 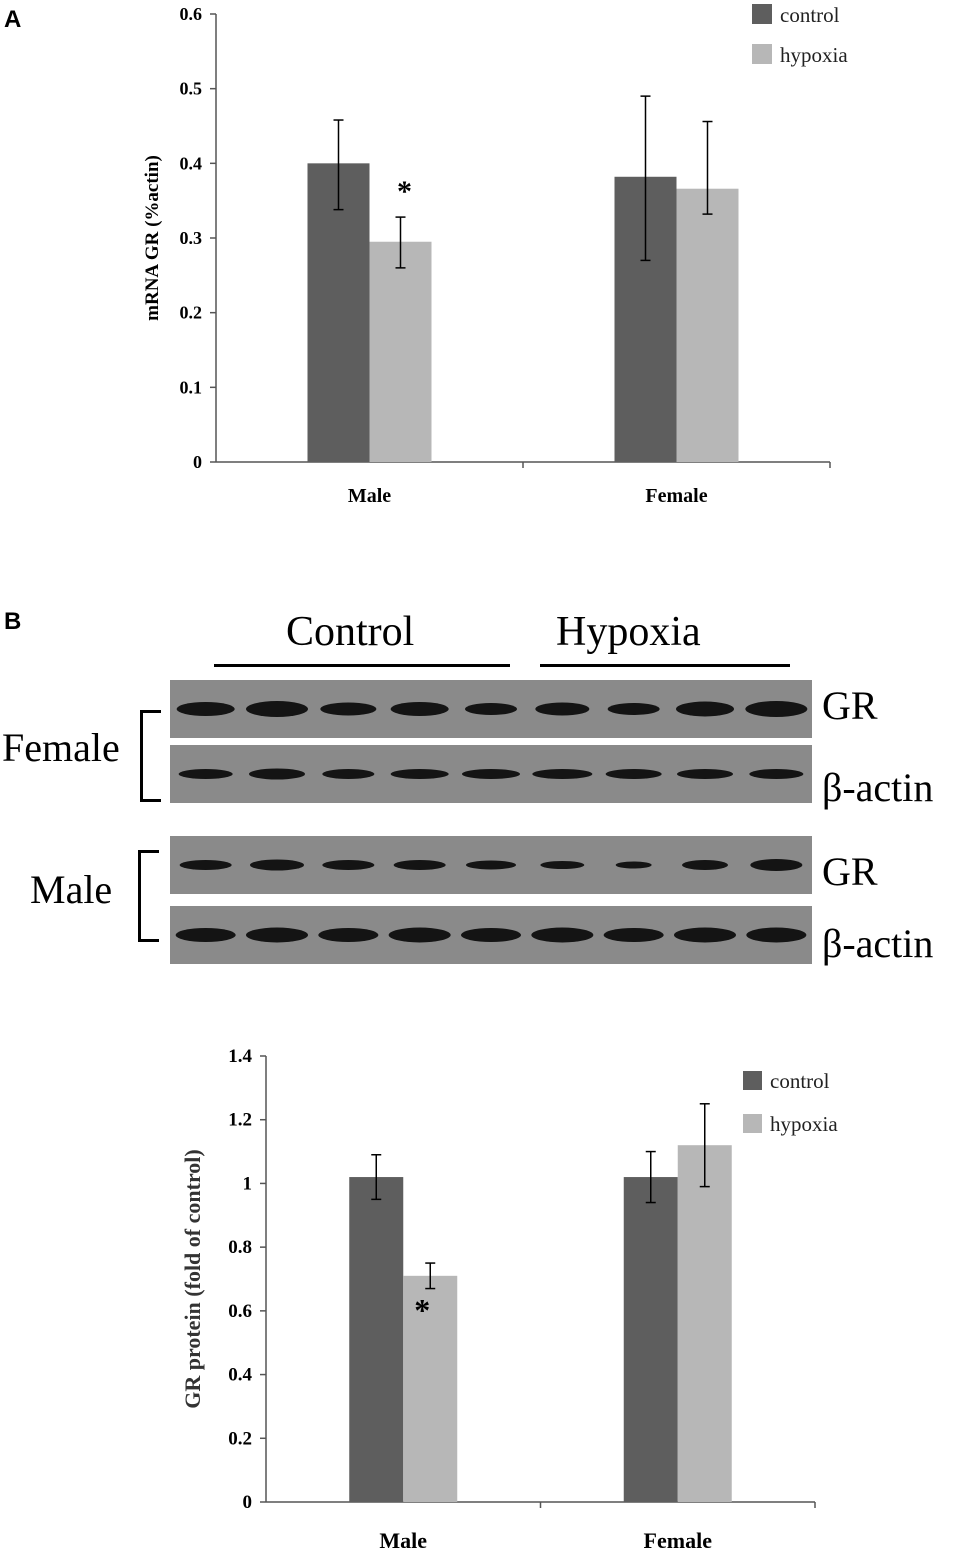 I want to click on y-axis-label: mRNA GR (%actin), so click(x=152, y=238).